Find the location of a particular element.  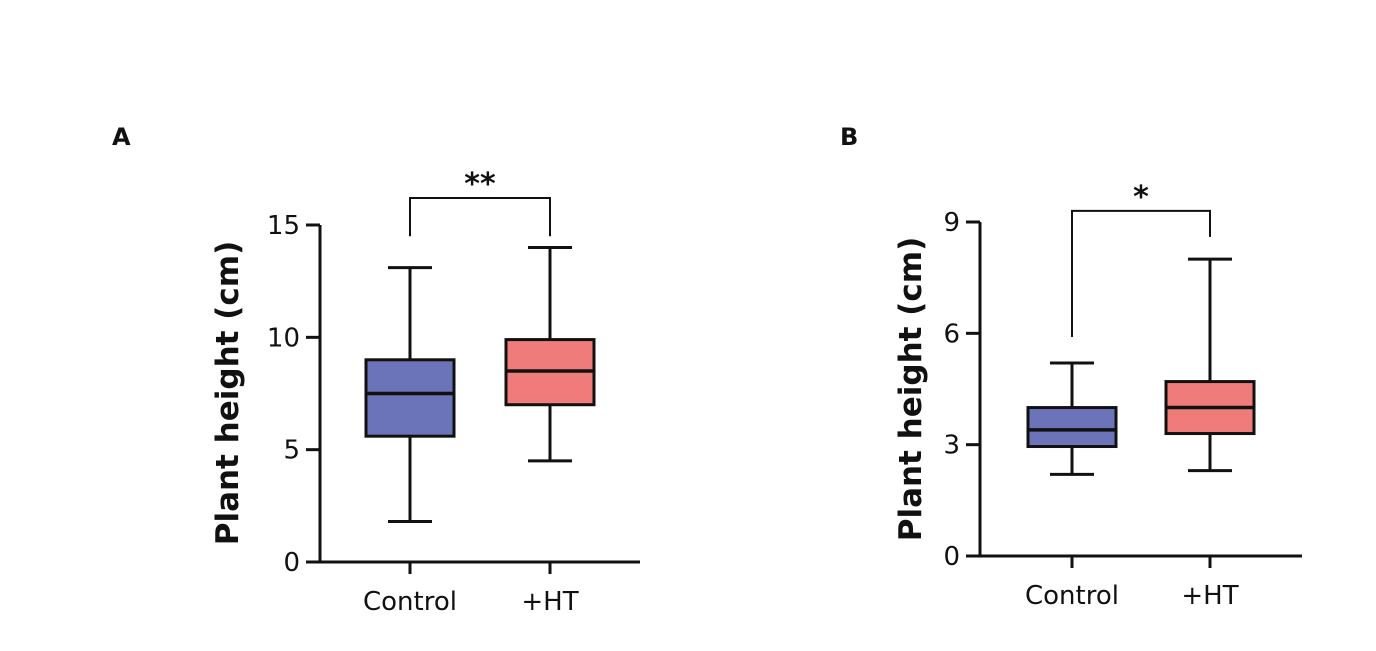

significance-label: ** is located at coordinates (480, 184).